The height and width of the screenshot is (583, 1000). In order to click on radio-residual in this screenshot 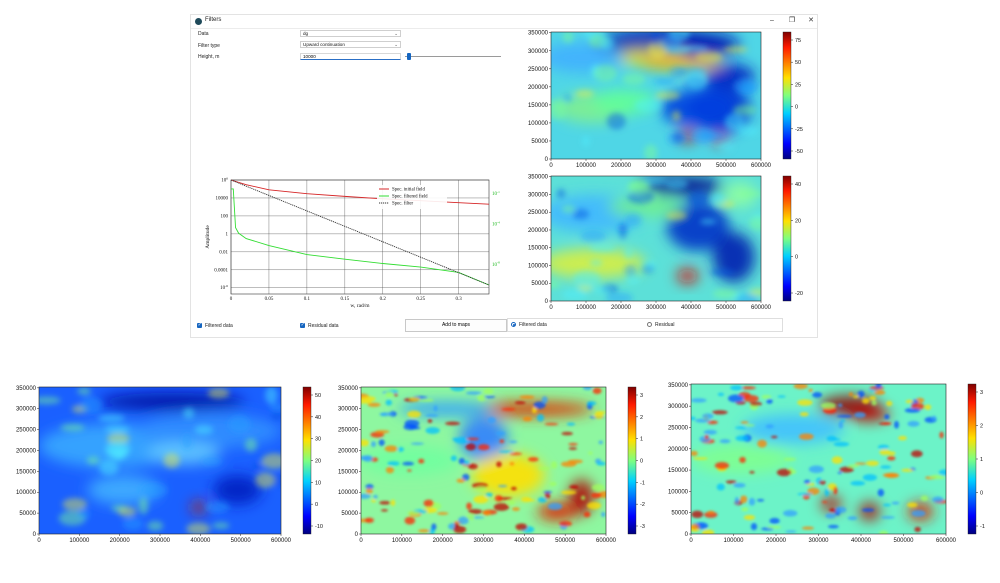, I will do `click(649, 324)`.